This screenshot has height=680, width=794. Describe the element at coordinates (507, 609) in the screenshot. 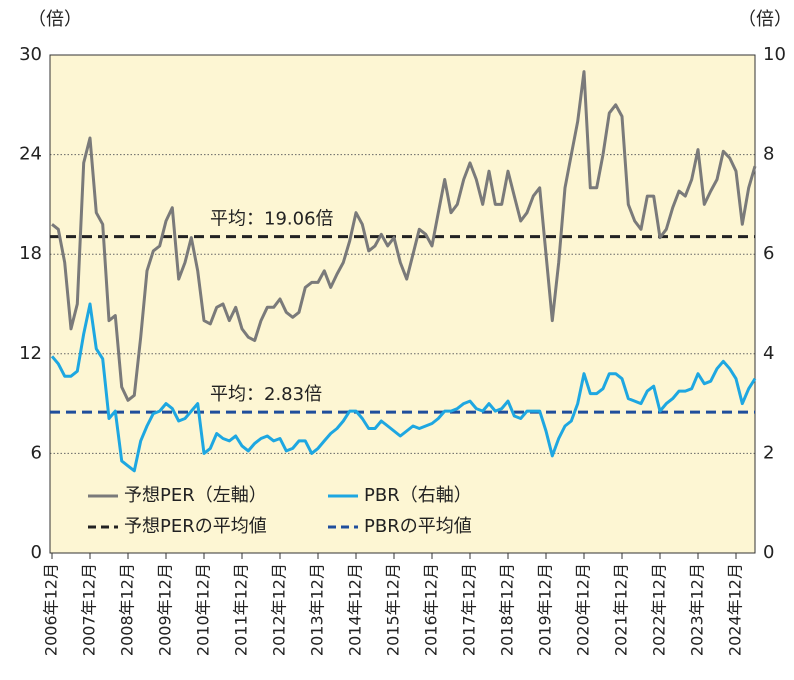

I see `x-tick-label: 2018年12月` at that location.